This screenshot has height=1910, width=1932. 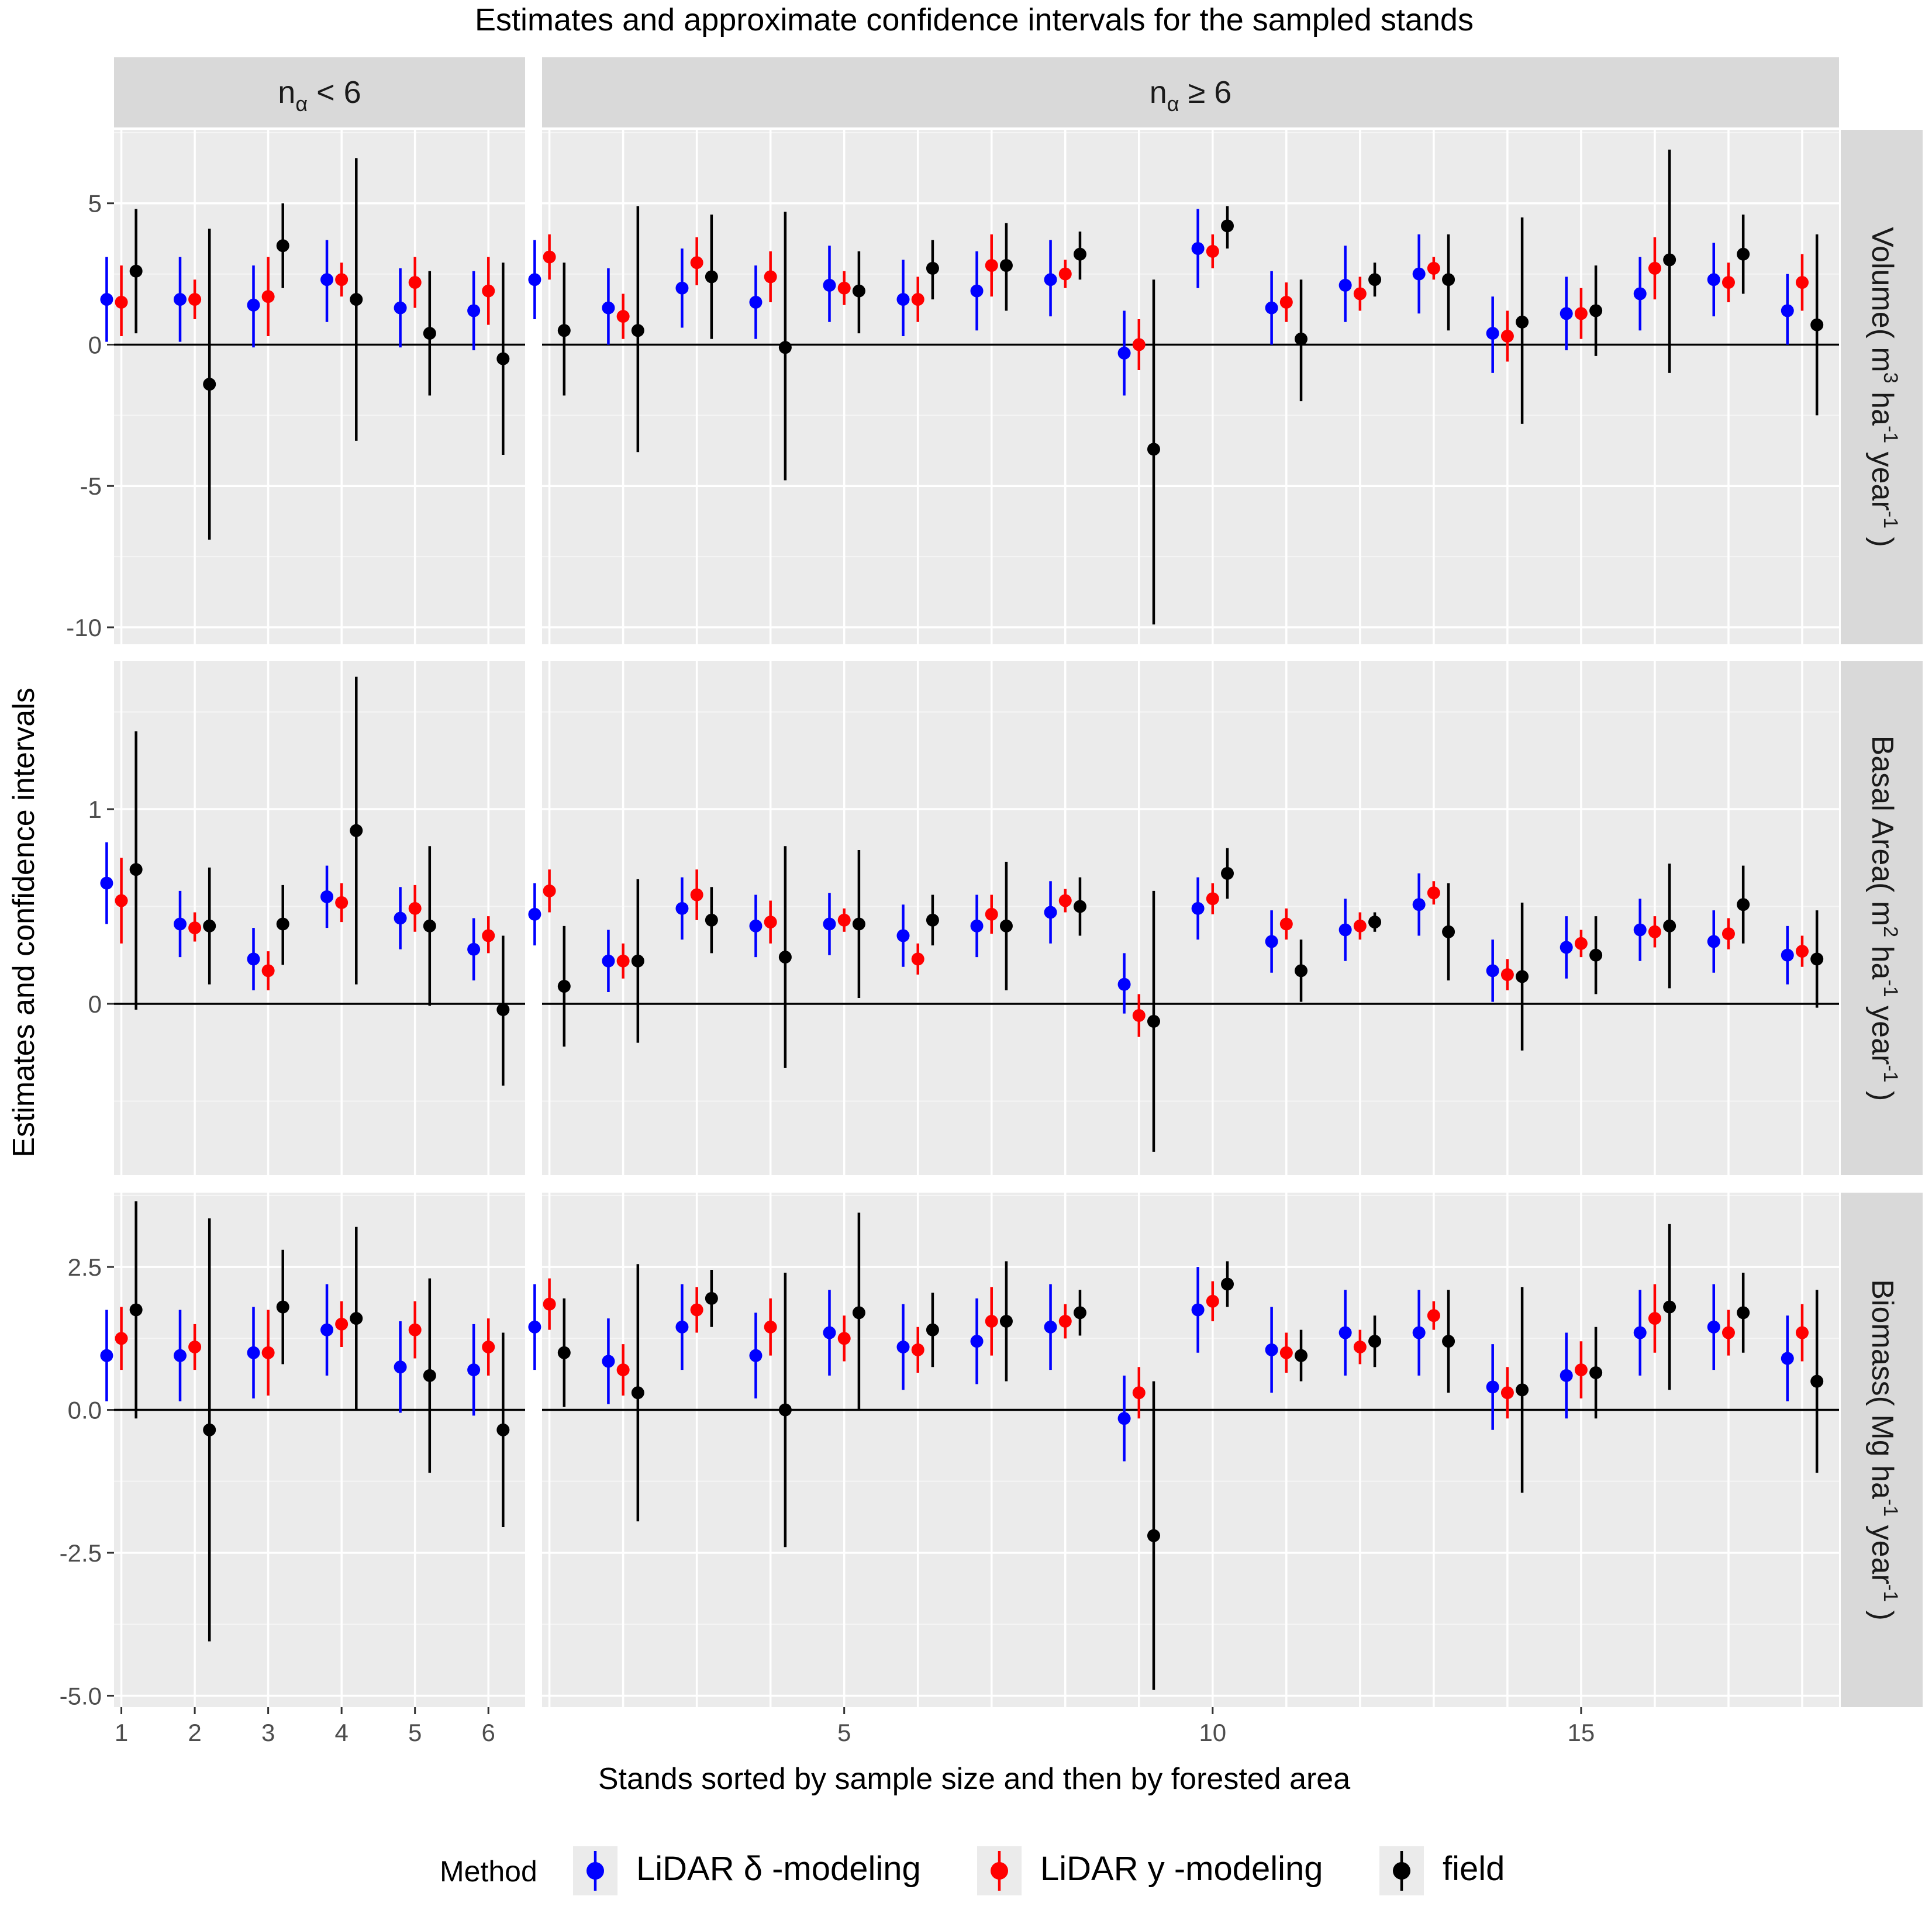 I want to click on strip-text: ha, so click(x=1882, y=958).